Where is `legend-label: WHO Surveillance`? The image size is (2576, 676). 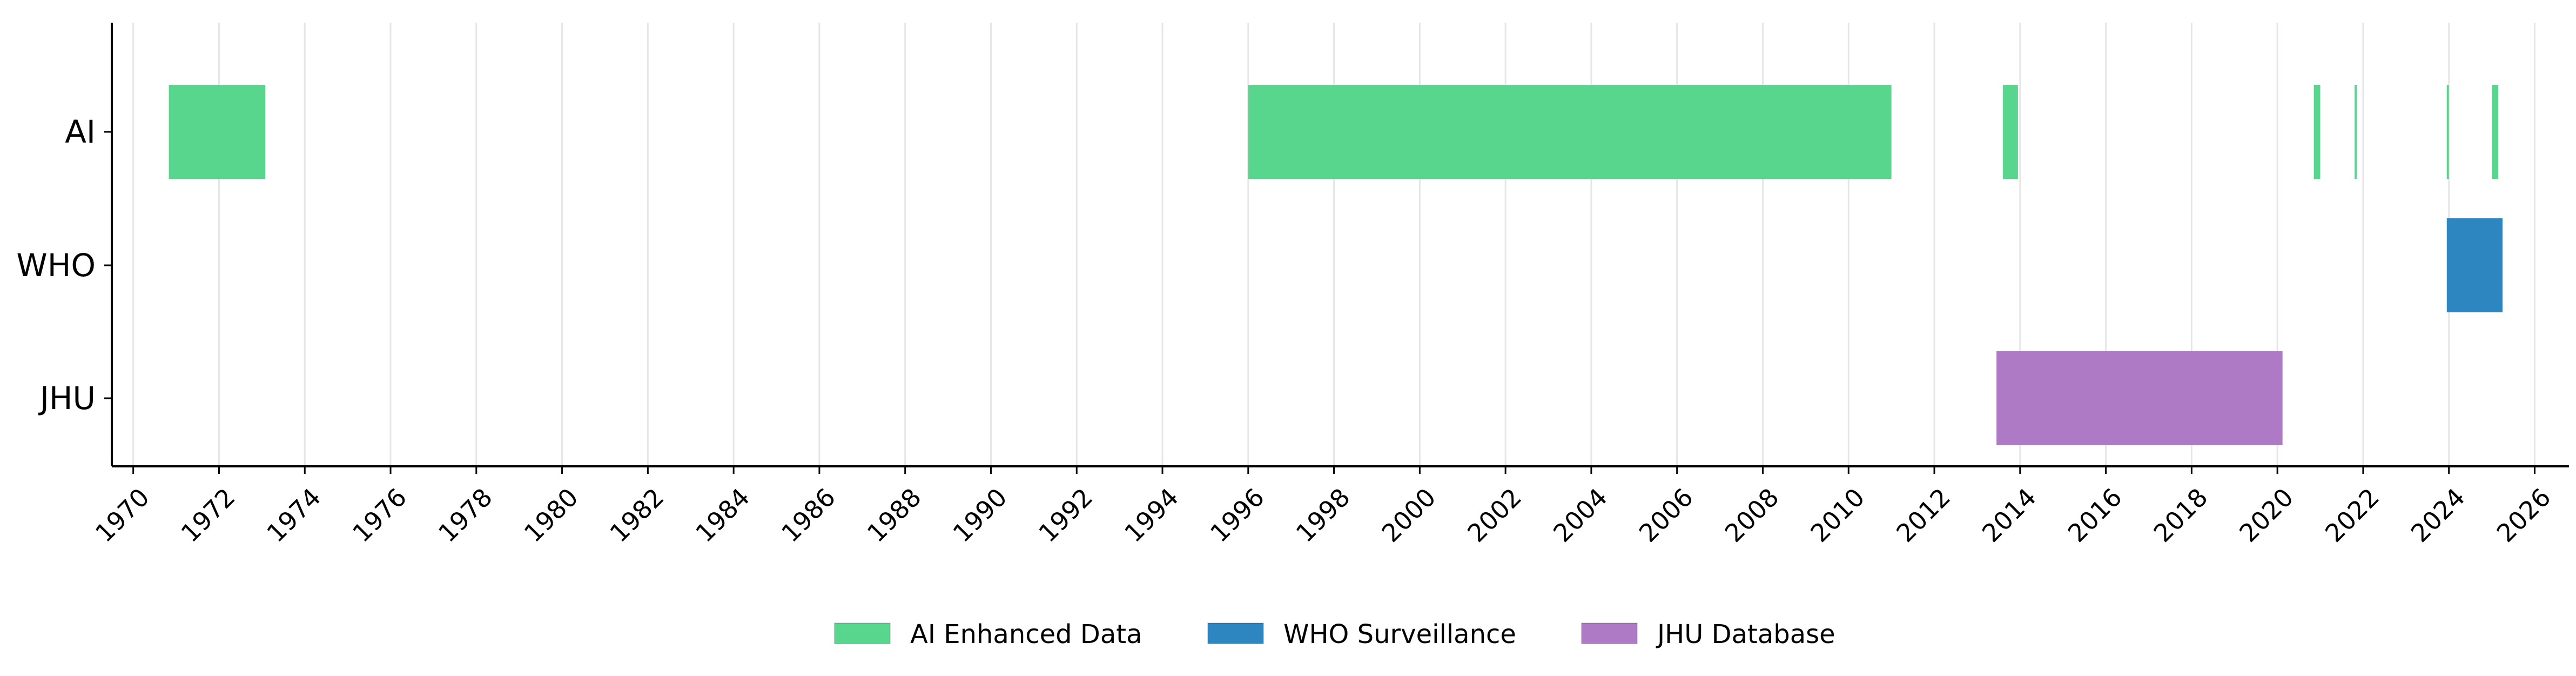
legend-label: WHO Surveillance is located at coordinates (1399, 635).